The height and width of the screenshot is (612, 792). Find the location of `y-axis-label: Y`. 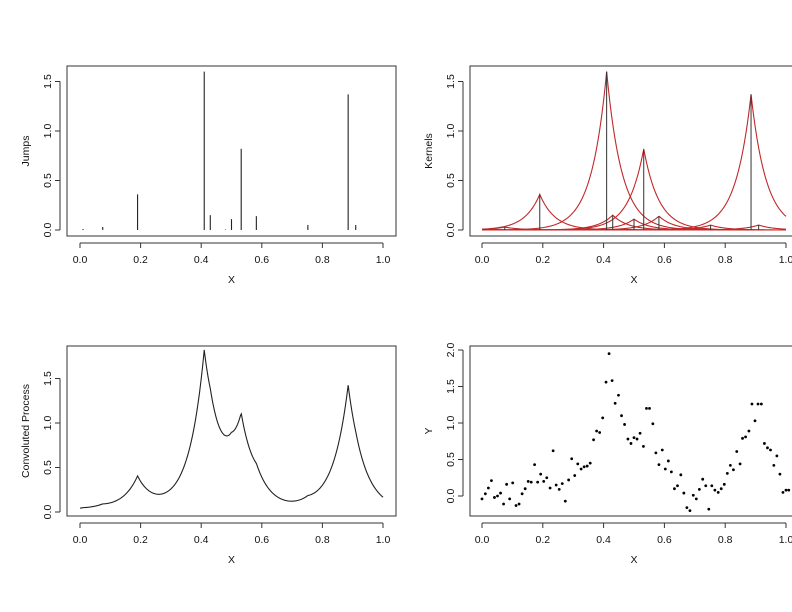

y-axis-label: Y is located at coordinates (429, 430).